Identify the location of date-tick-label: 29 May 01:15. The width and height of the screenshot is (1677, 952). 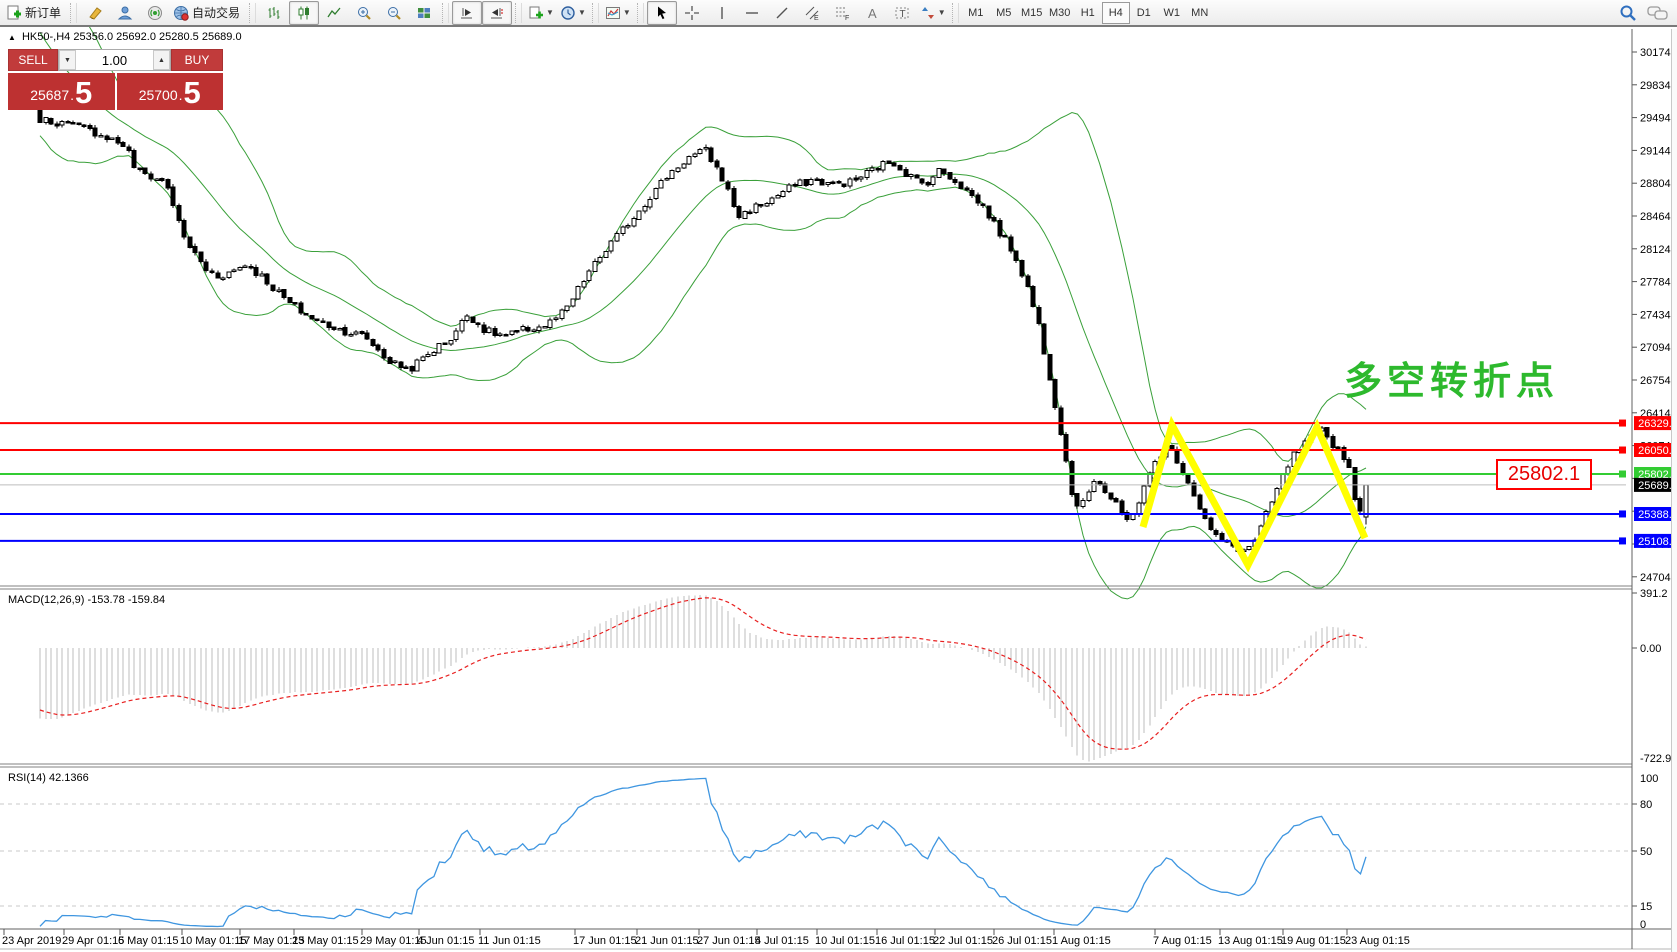
(393, 941).